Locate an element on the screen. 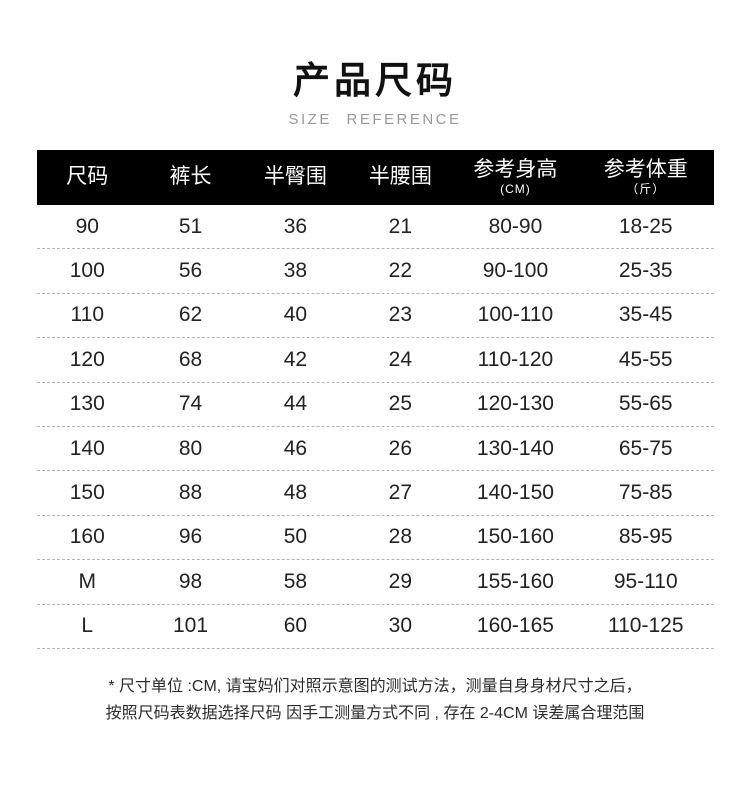 This screenshot has height=800, width=750. table-cell: 110-120 is located at coordinates (515, 359).